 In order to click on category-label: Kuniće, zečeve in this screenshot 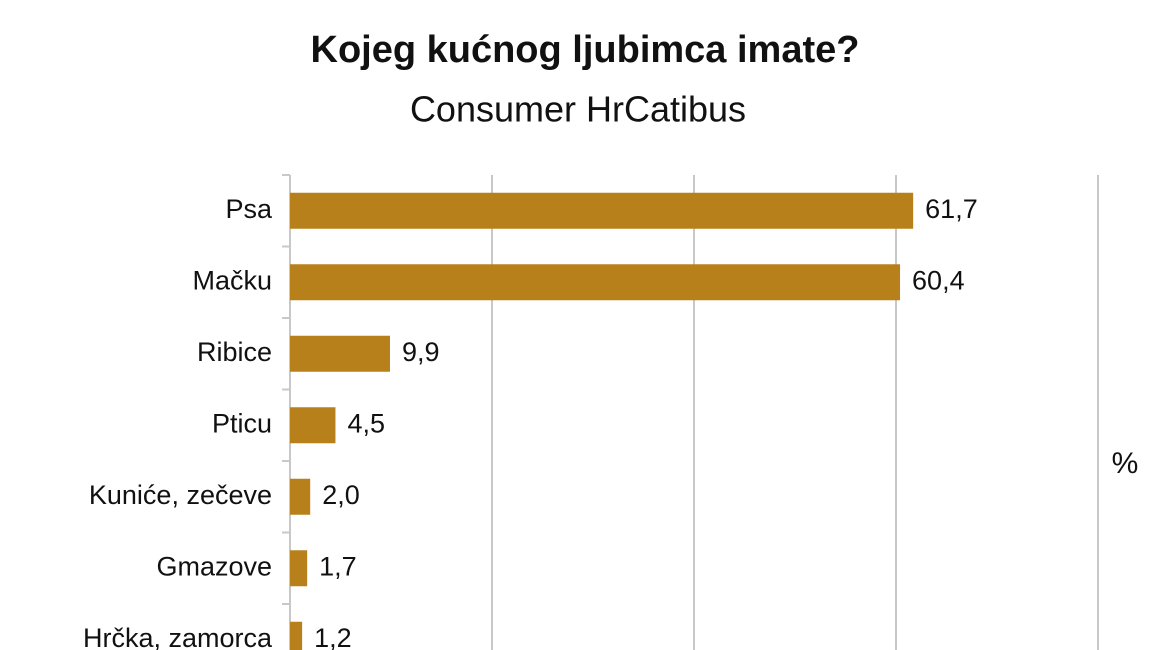, I will do `click(180, 495)`.